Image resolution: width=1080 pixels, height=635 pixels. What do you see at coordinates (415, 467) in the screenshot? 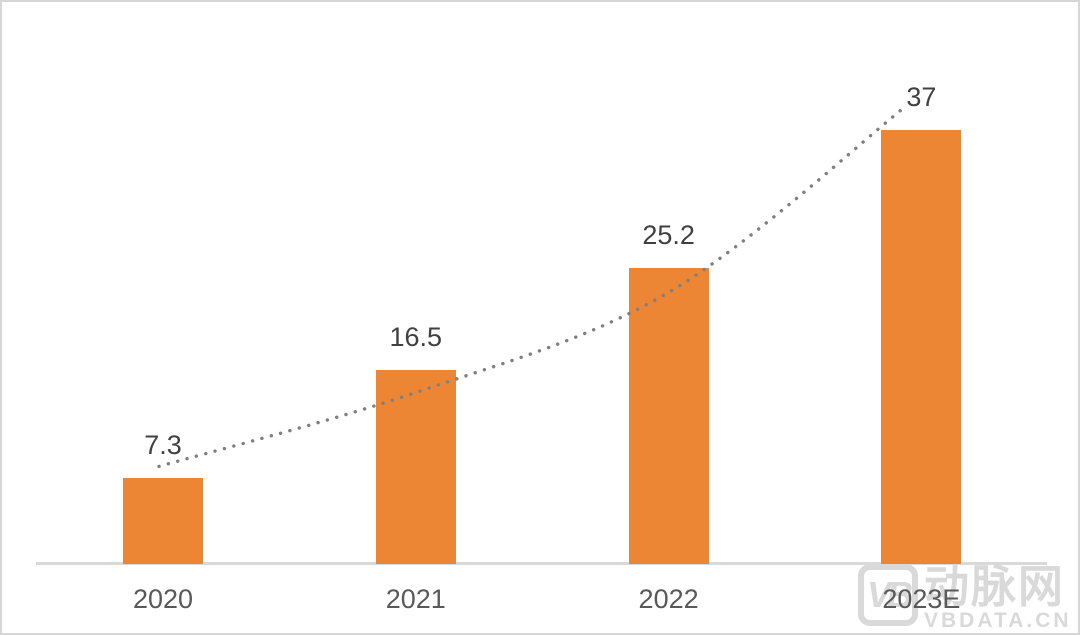
I see `bar-2021` at bounding box center [415, 467].